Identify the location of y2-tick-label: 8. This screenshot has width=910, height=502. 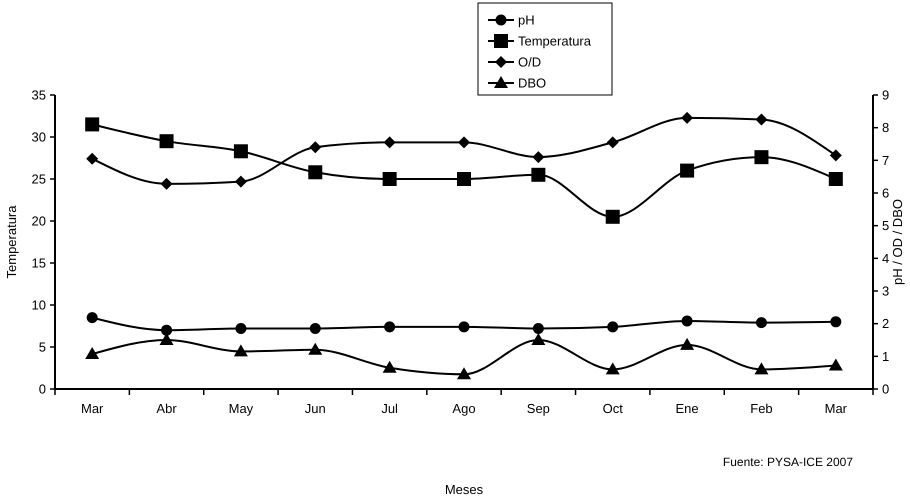
(886, 128).